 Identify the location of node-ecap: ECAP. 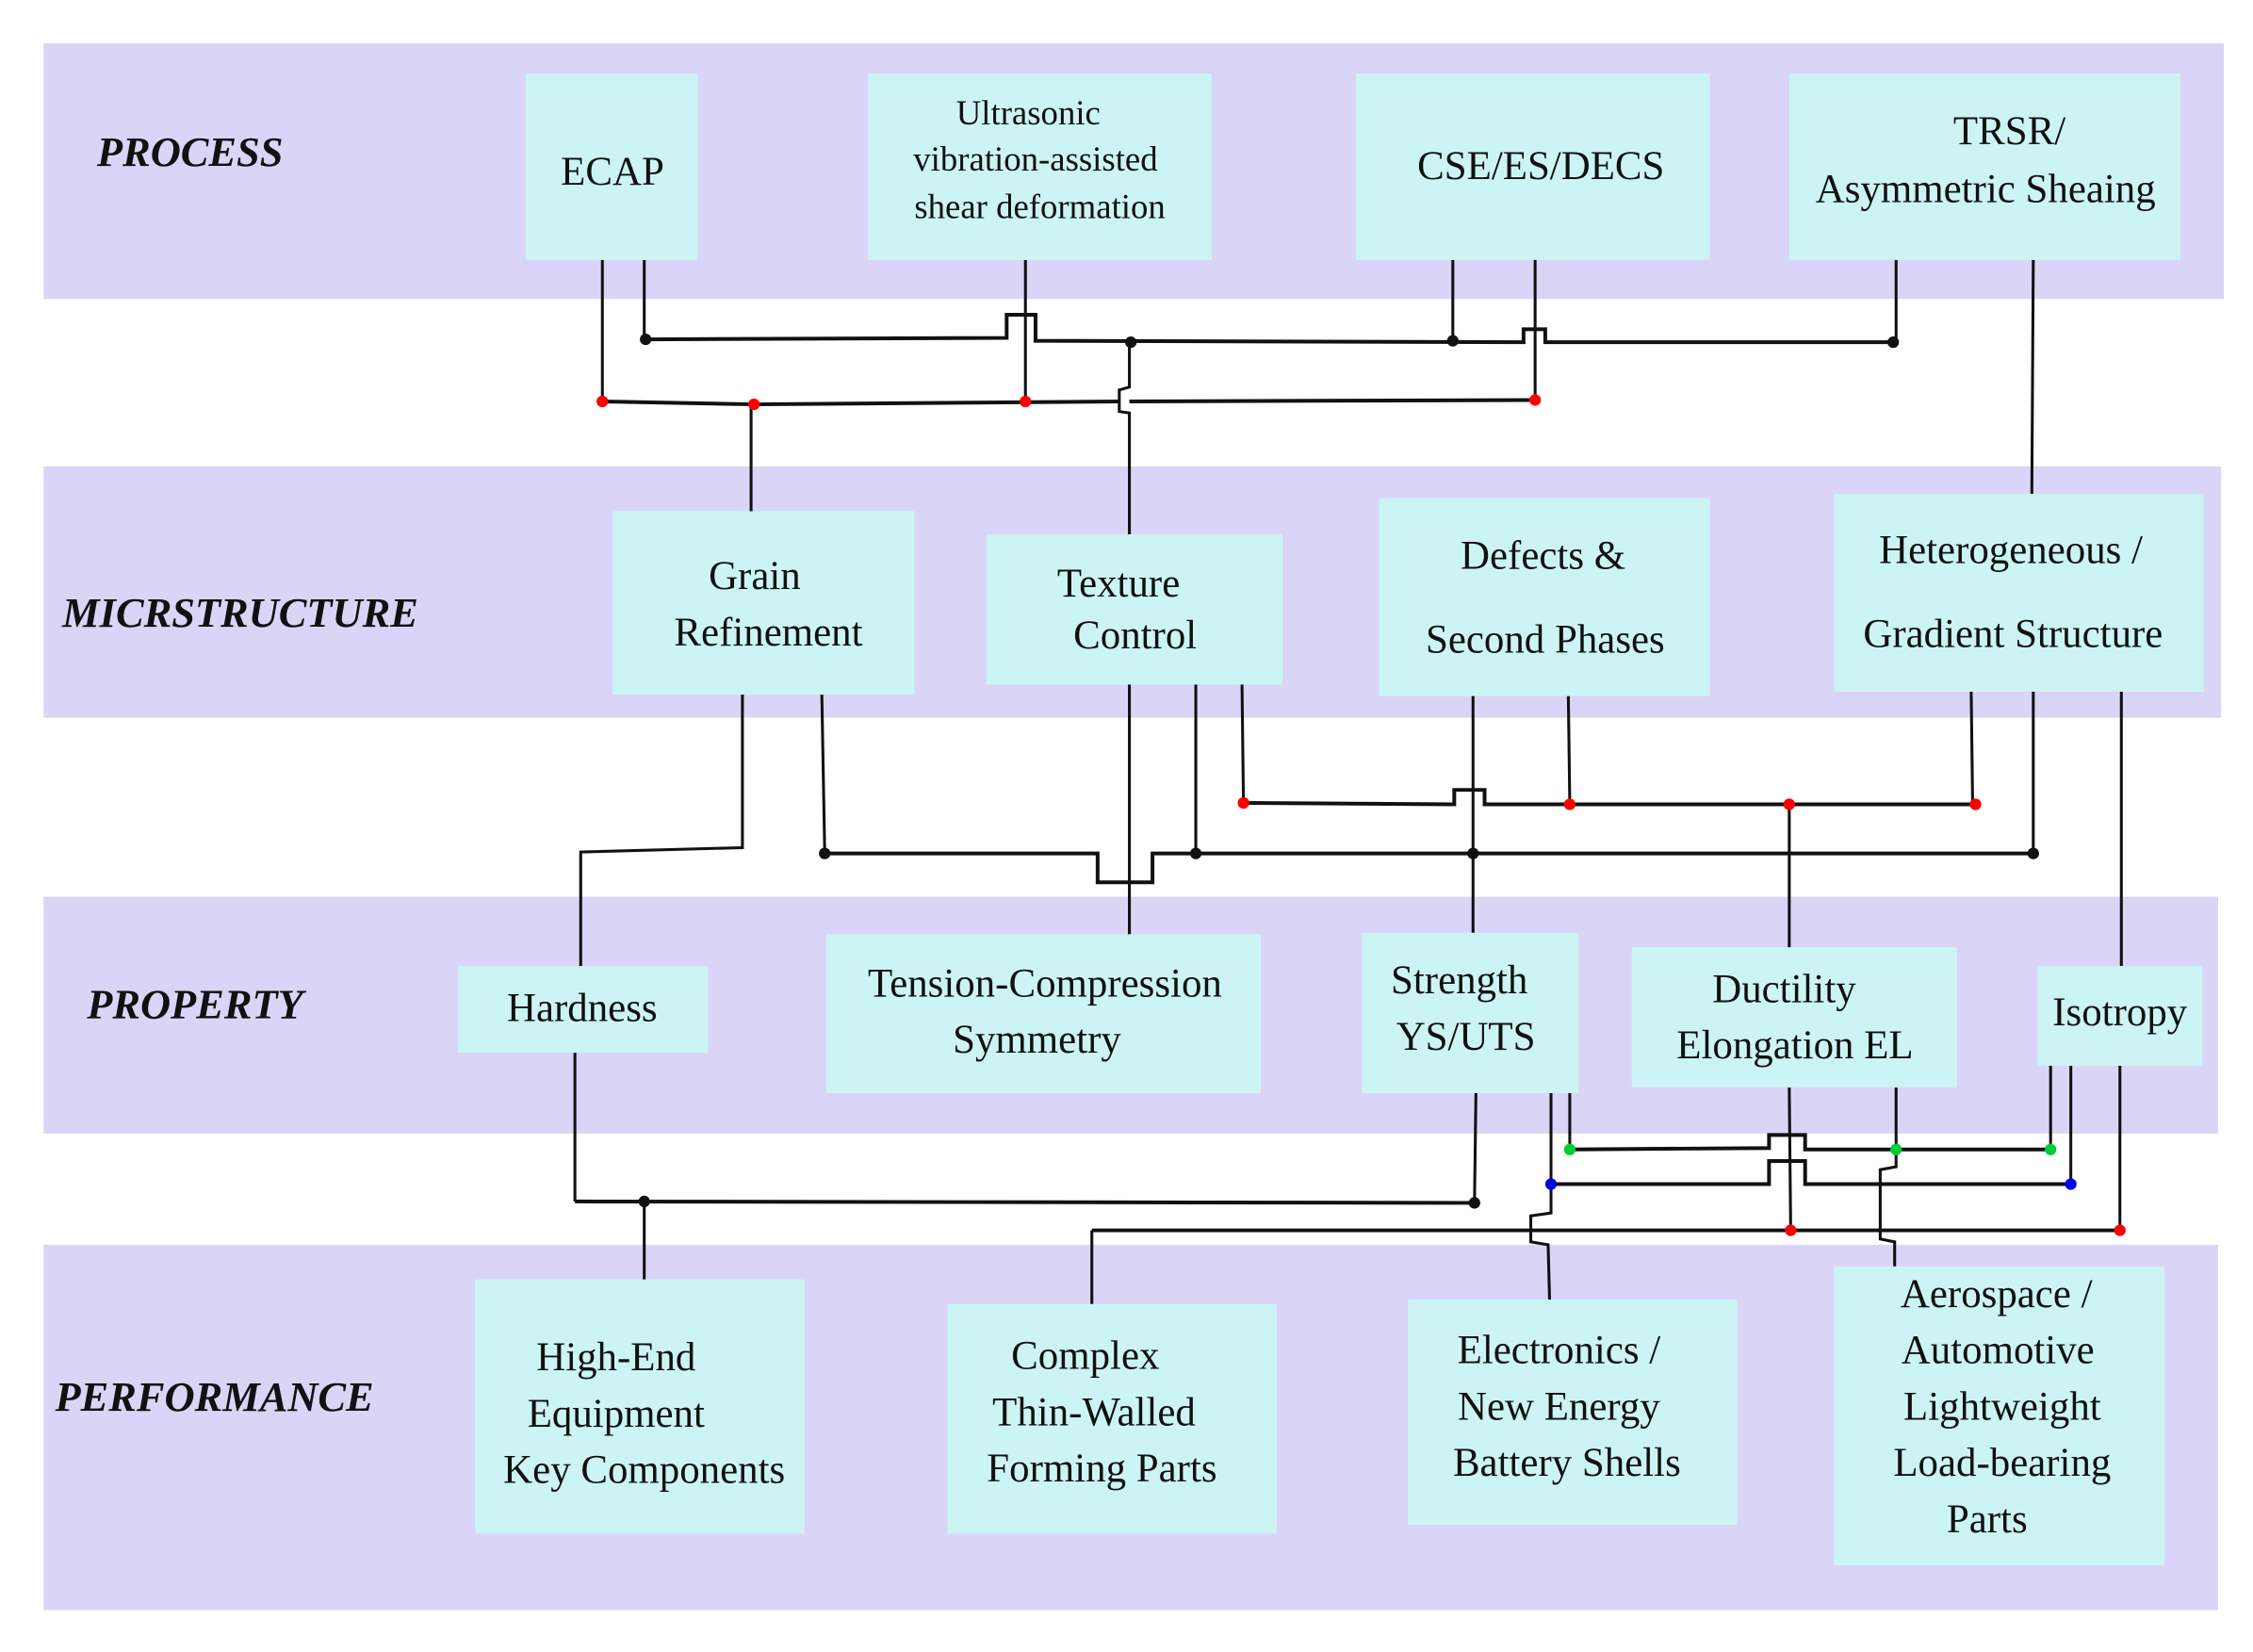
(612, 167).